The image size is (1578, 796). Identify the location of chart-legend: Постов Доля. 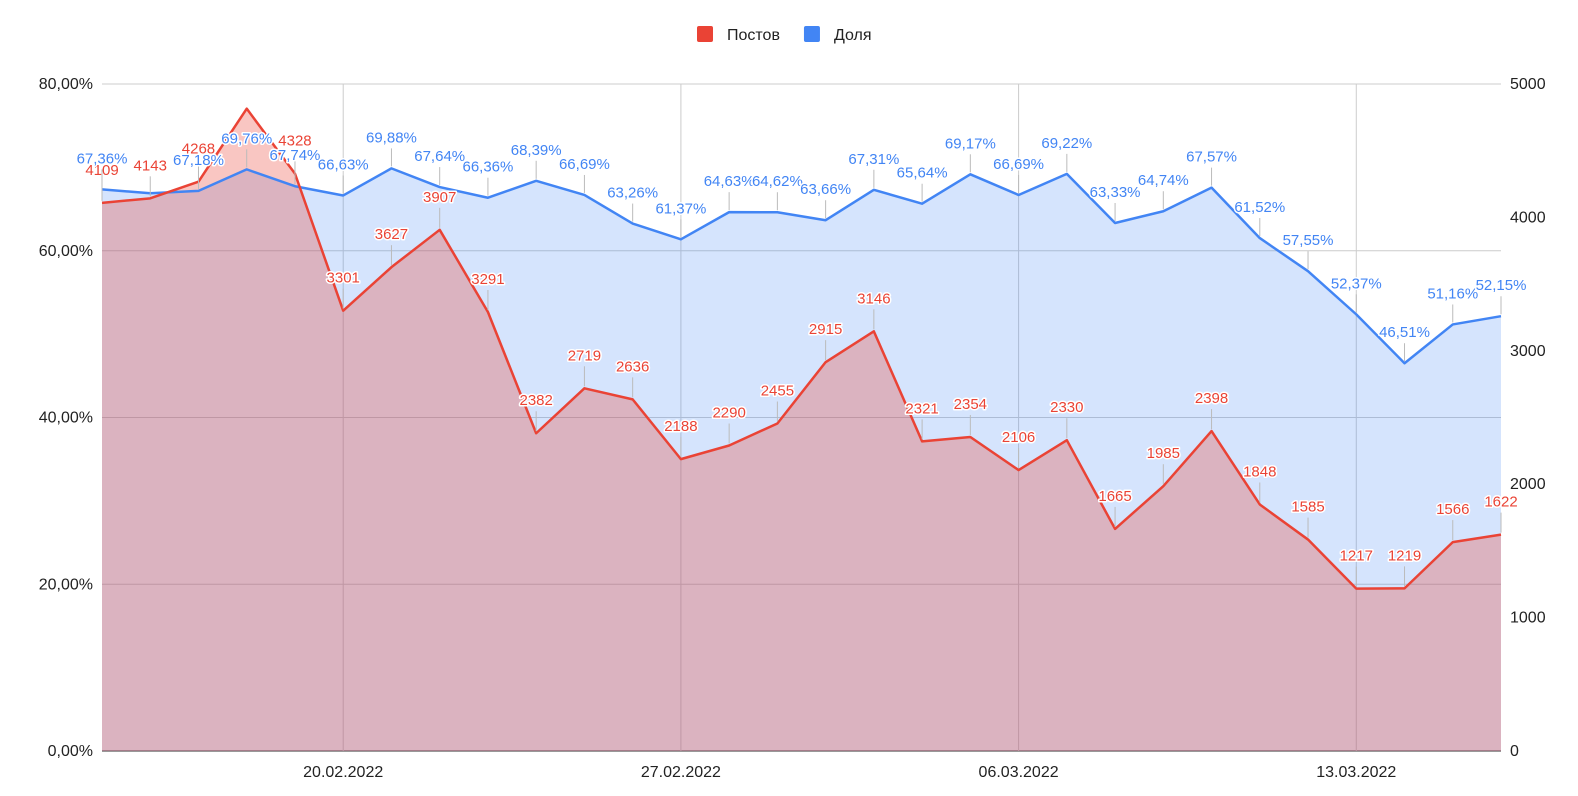
(784, 35).